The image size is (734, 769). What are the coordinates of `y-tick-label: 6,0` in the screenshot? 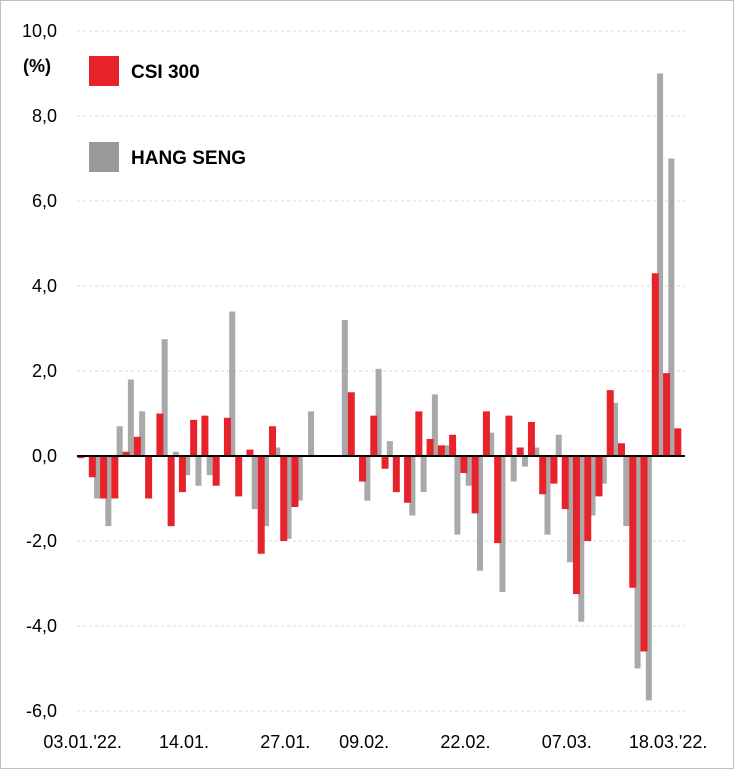 It's located at (44, 201).